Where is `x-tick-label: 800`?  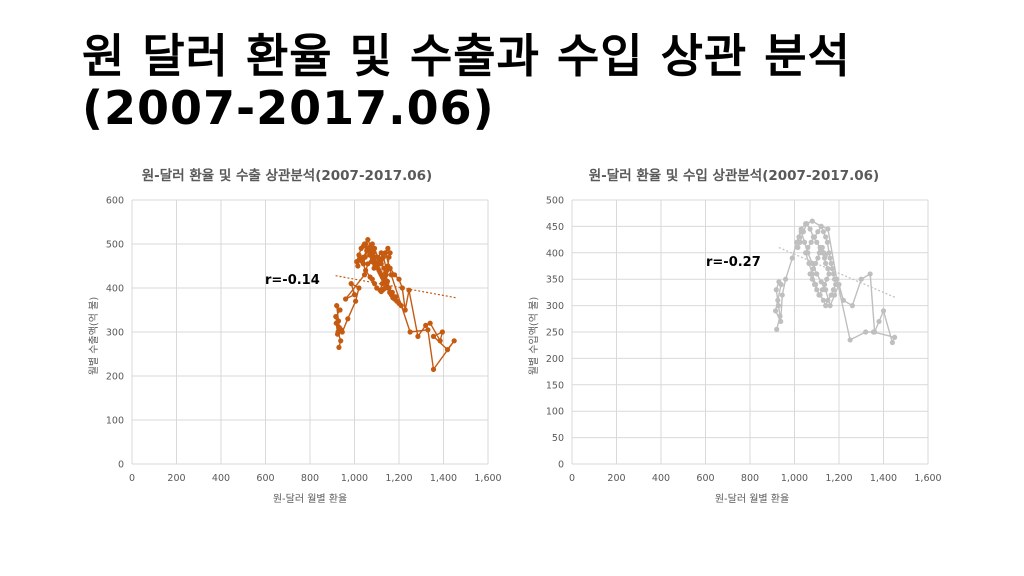 x-tick-label: 800 is located at coordinates (310, 478).